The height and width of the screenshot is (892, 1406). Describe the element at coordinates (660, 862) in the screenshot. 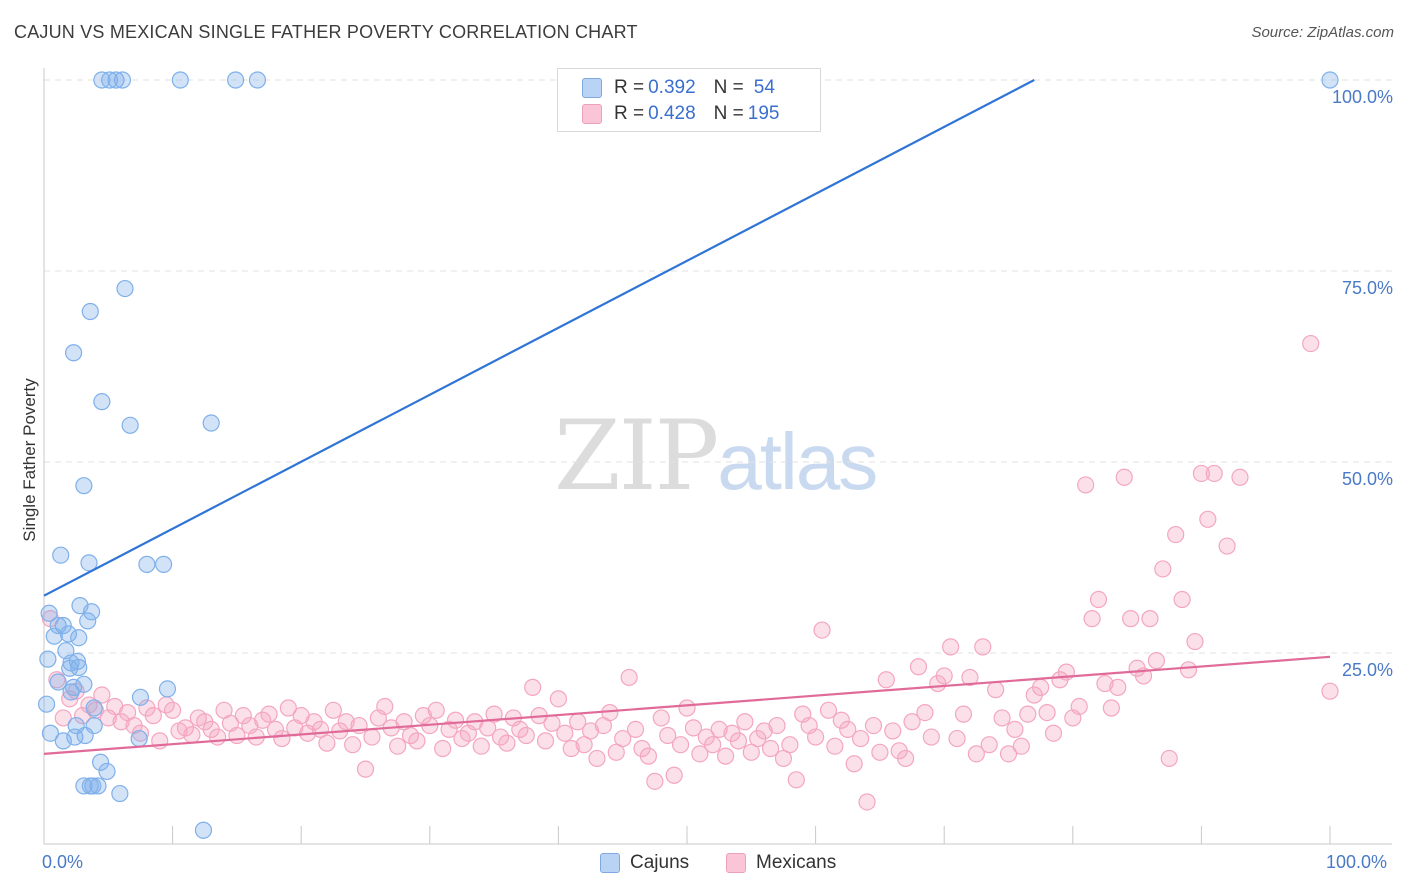

I see `bottom-legend-label-cajuns: Cajuns` at that location.